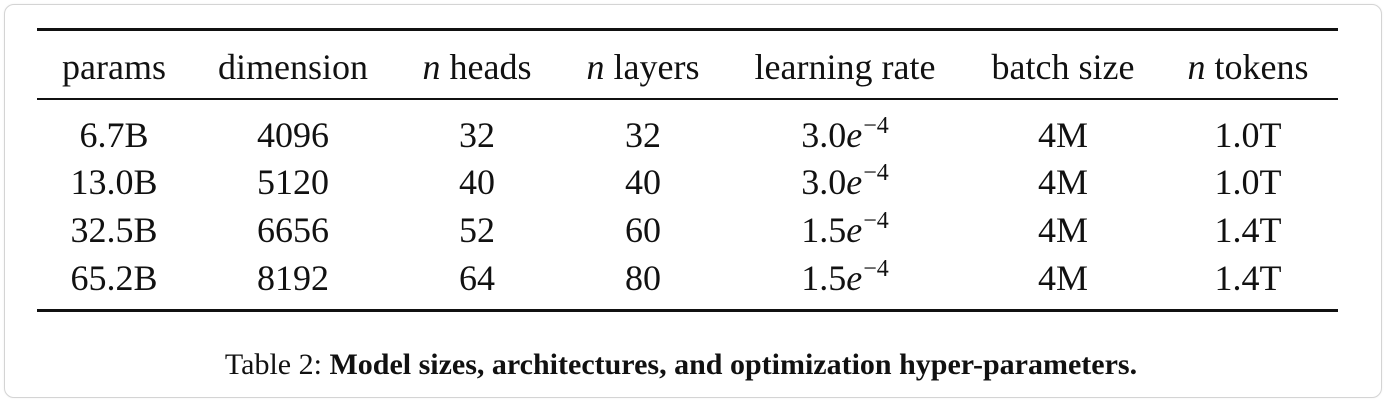 Image resolution: width=1388 pixels, height=404 pixels. What do you see at coordinates (477, 182) in the screenshot?
I see `cell-heads: 40` at bounding box center [477, 182].